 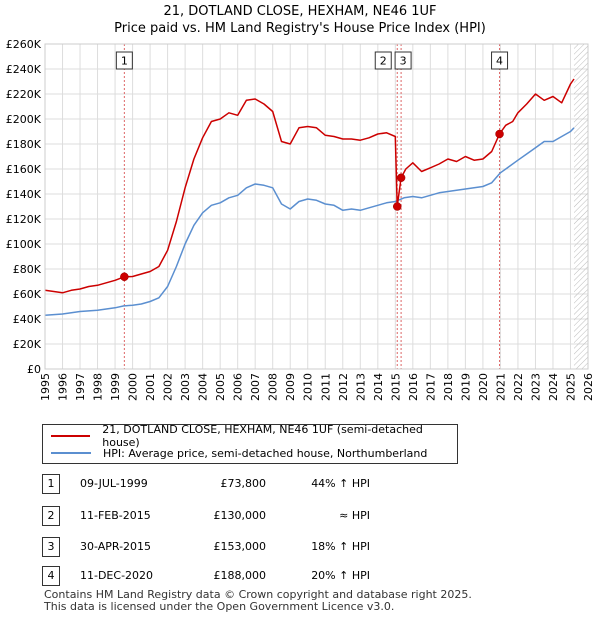 What do you see at coordinates (115, 515) in the screenshot?
I see `transaction-date: 11-FEB-2015` at bounding box center [115, 515].